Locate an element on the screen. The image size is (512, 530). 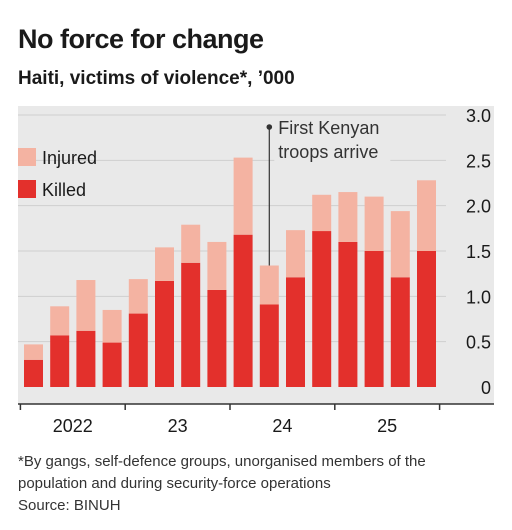
y-tick-label: 2.0 is located at coordinates (478, 207).